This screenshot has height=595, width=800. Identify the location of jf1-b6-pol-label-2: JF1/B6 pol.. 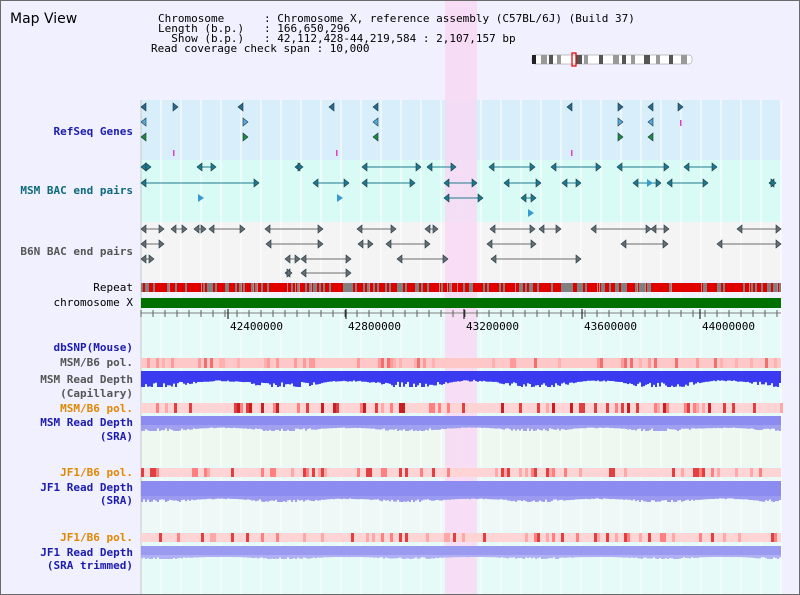
(96, 537).